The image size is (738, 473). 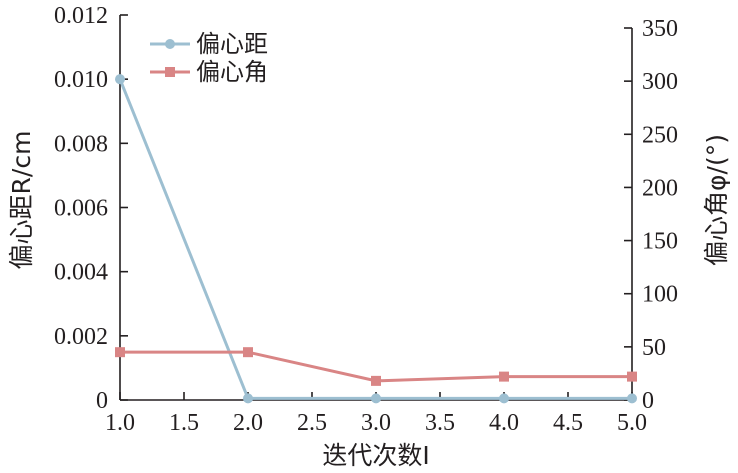 I want to click on legend-marker-eccentric-angle, so click(x=170, y=72).